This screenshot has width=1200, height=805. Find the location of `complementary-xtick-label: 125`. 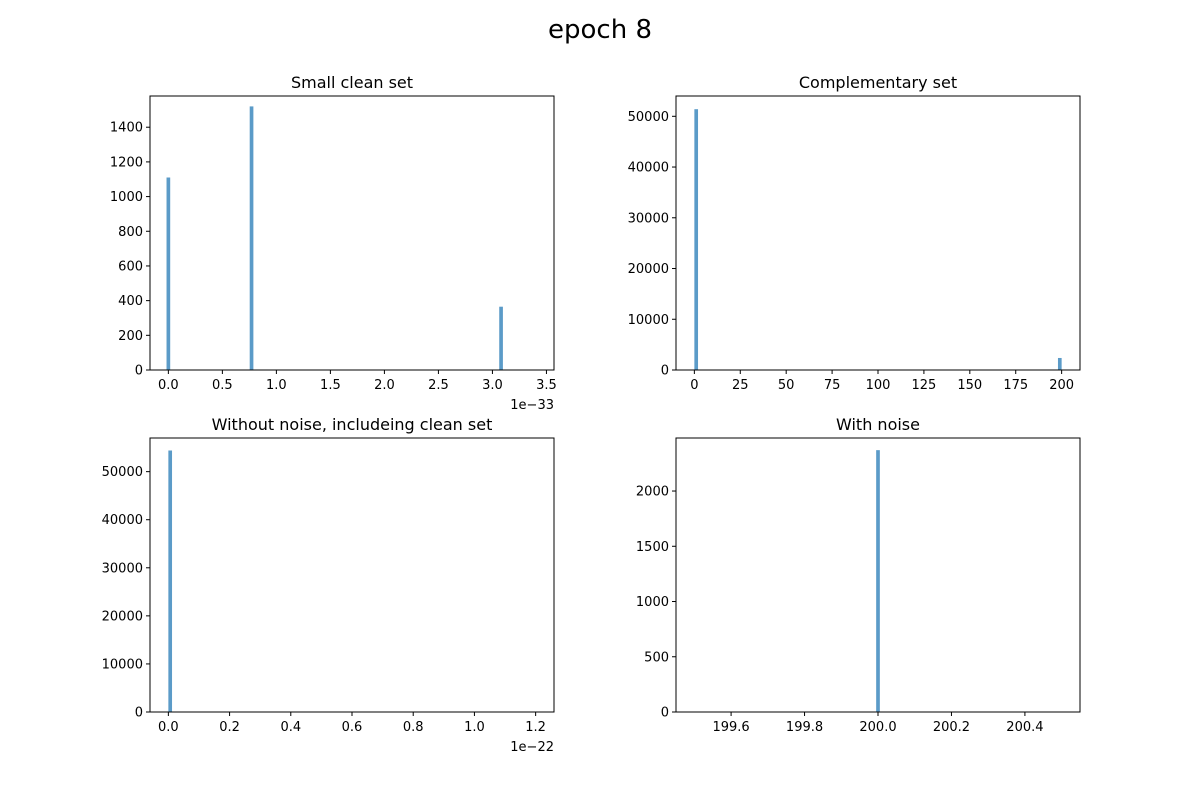

complementary-xtick-label: 125 is located at coordinates (923, 385).